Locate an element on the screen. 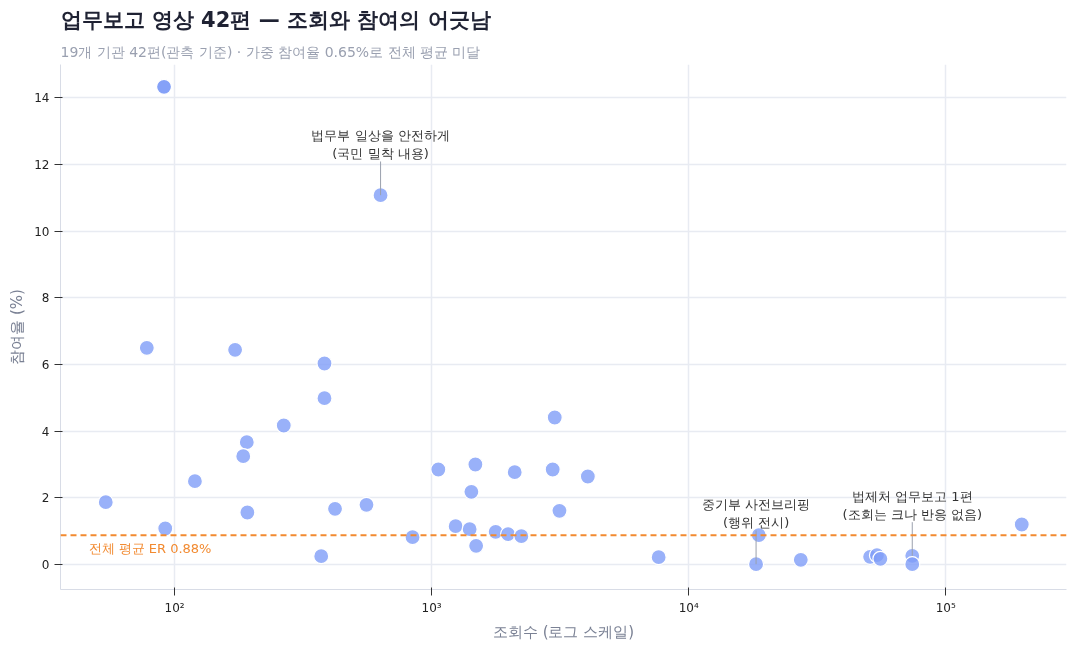 The width and height of the screenshot is (1081, 649). y-tick-label: 12 is located at coordinates (42, 165).